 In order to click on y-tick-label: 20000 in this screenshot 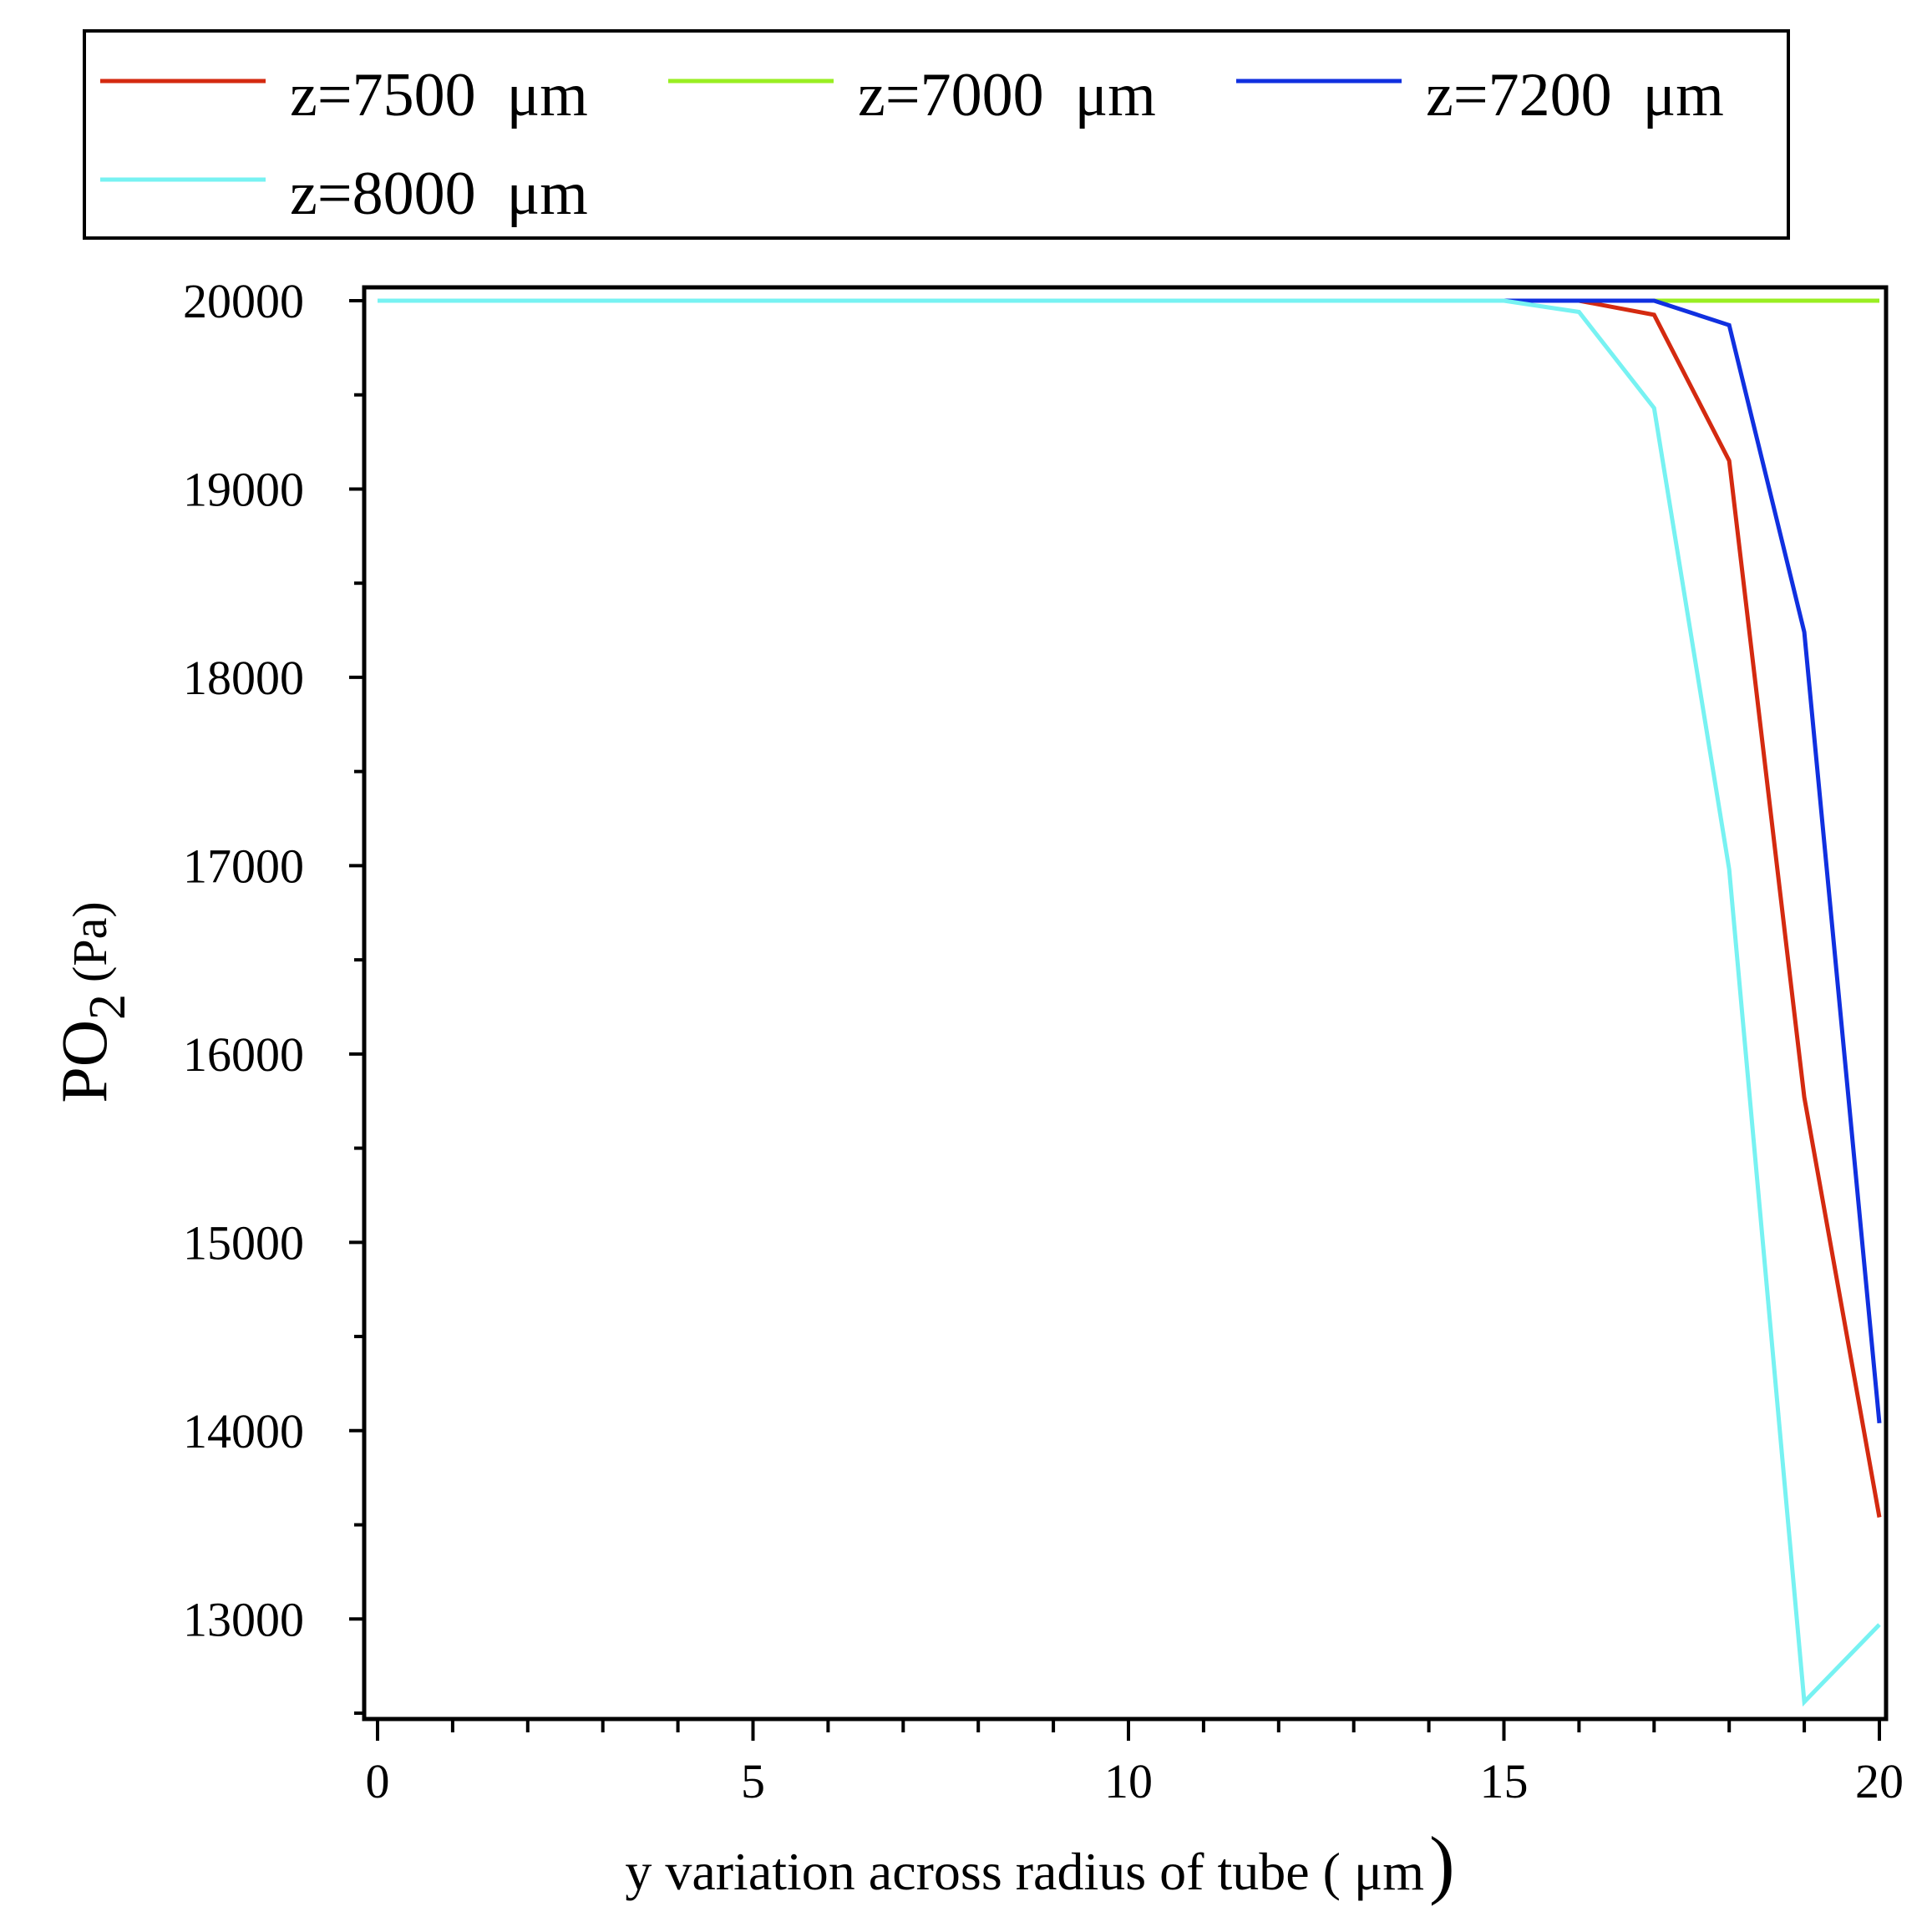, I will do `click(244, 301)`.